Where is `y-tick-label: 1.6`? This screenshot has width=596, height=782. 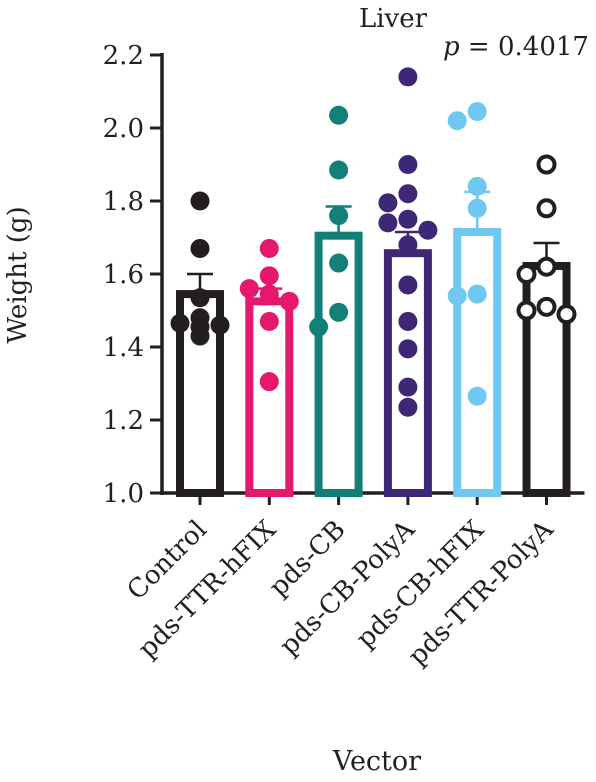 y-tick-label: 1.6 is located at coordinates (123, 275).